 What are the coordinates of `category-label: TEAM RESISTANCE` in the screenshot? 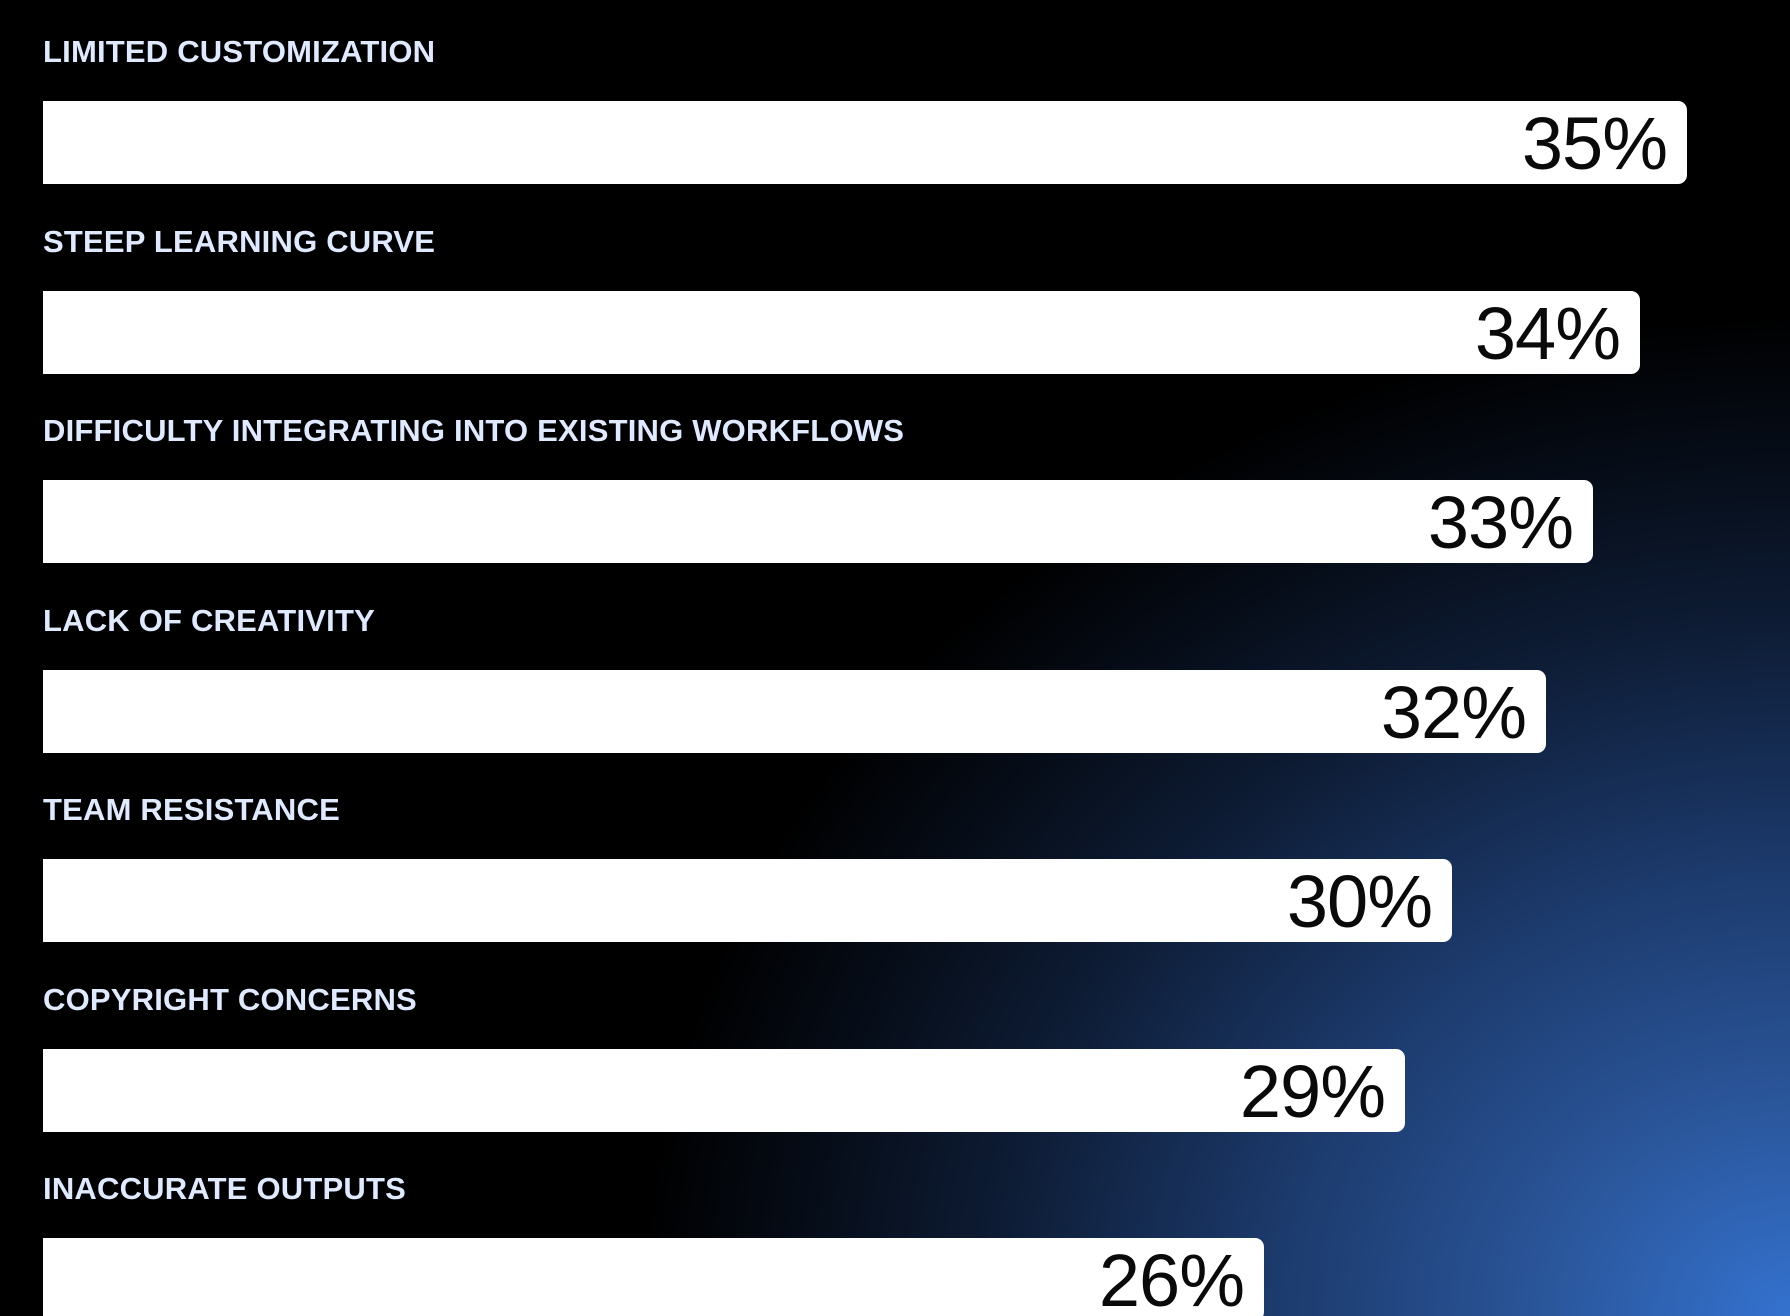 It's located at (191, 809).